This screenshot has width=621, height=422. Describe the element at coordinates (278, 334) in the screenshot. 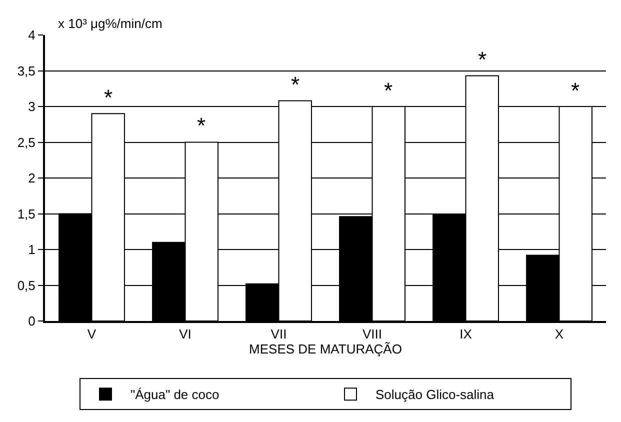

I see `x-tick-label: VII` at that location.